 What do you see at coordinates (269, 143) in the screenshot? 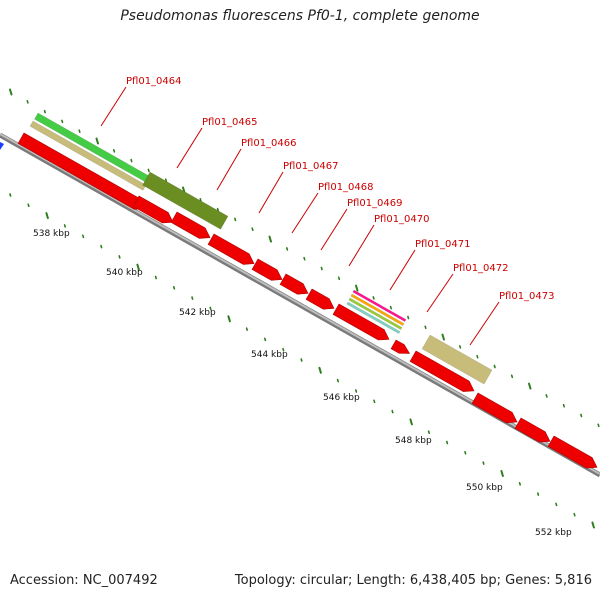
I see `gene-label: Pfl01_0466` at bounding box center [269, 143].